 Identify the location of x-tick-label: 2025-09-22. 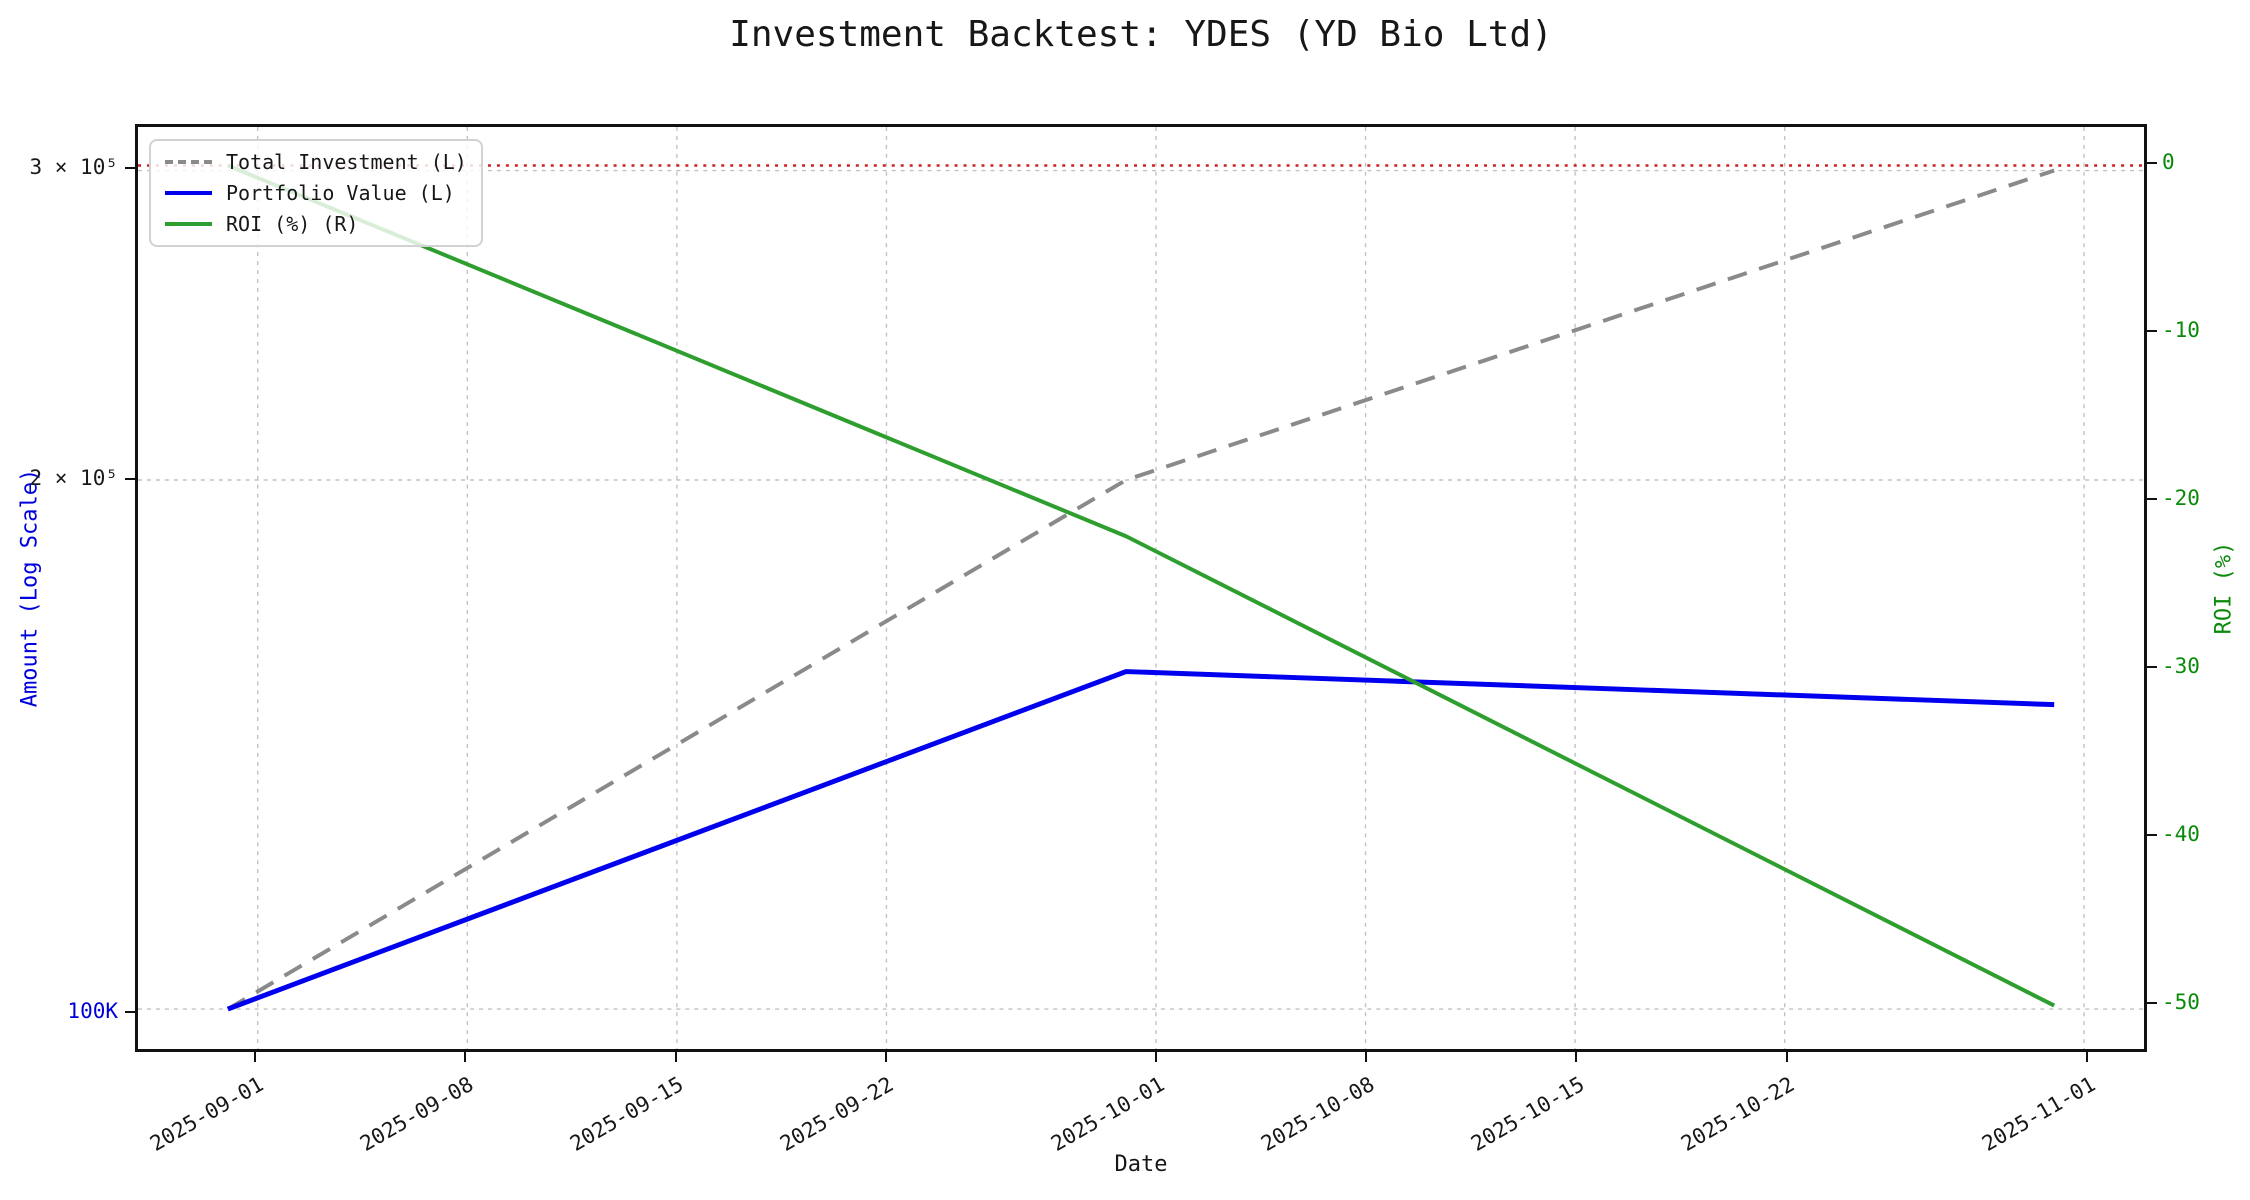
(837, 1114).